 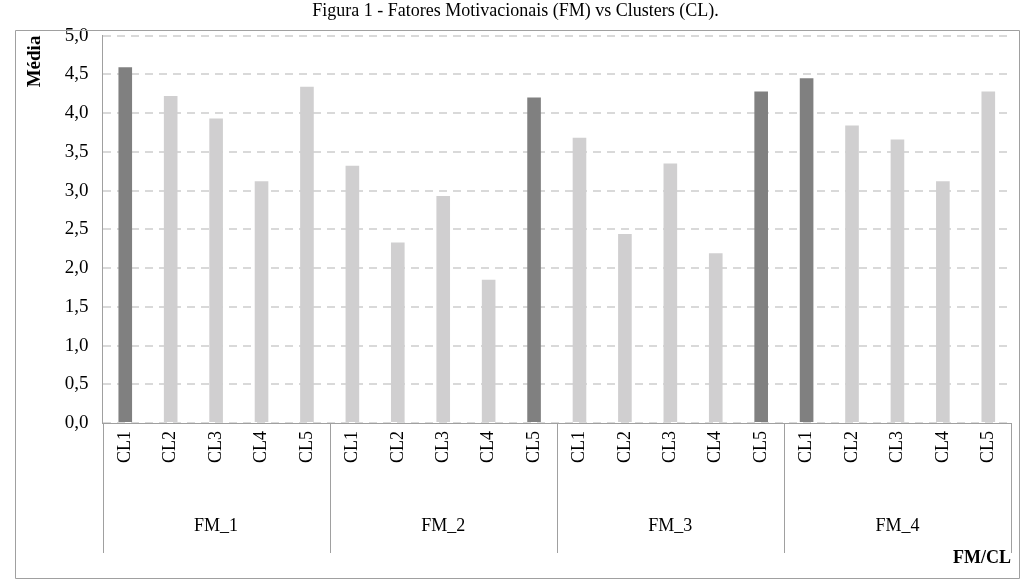 I want to click on y-tick-label: 2,5, so click(x=76, y=228).